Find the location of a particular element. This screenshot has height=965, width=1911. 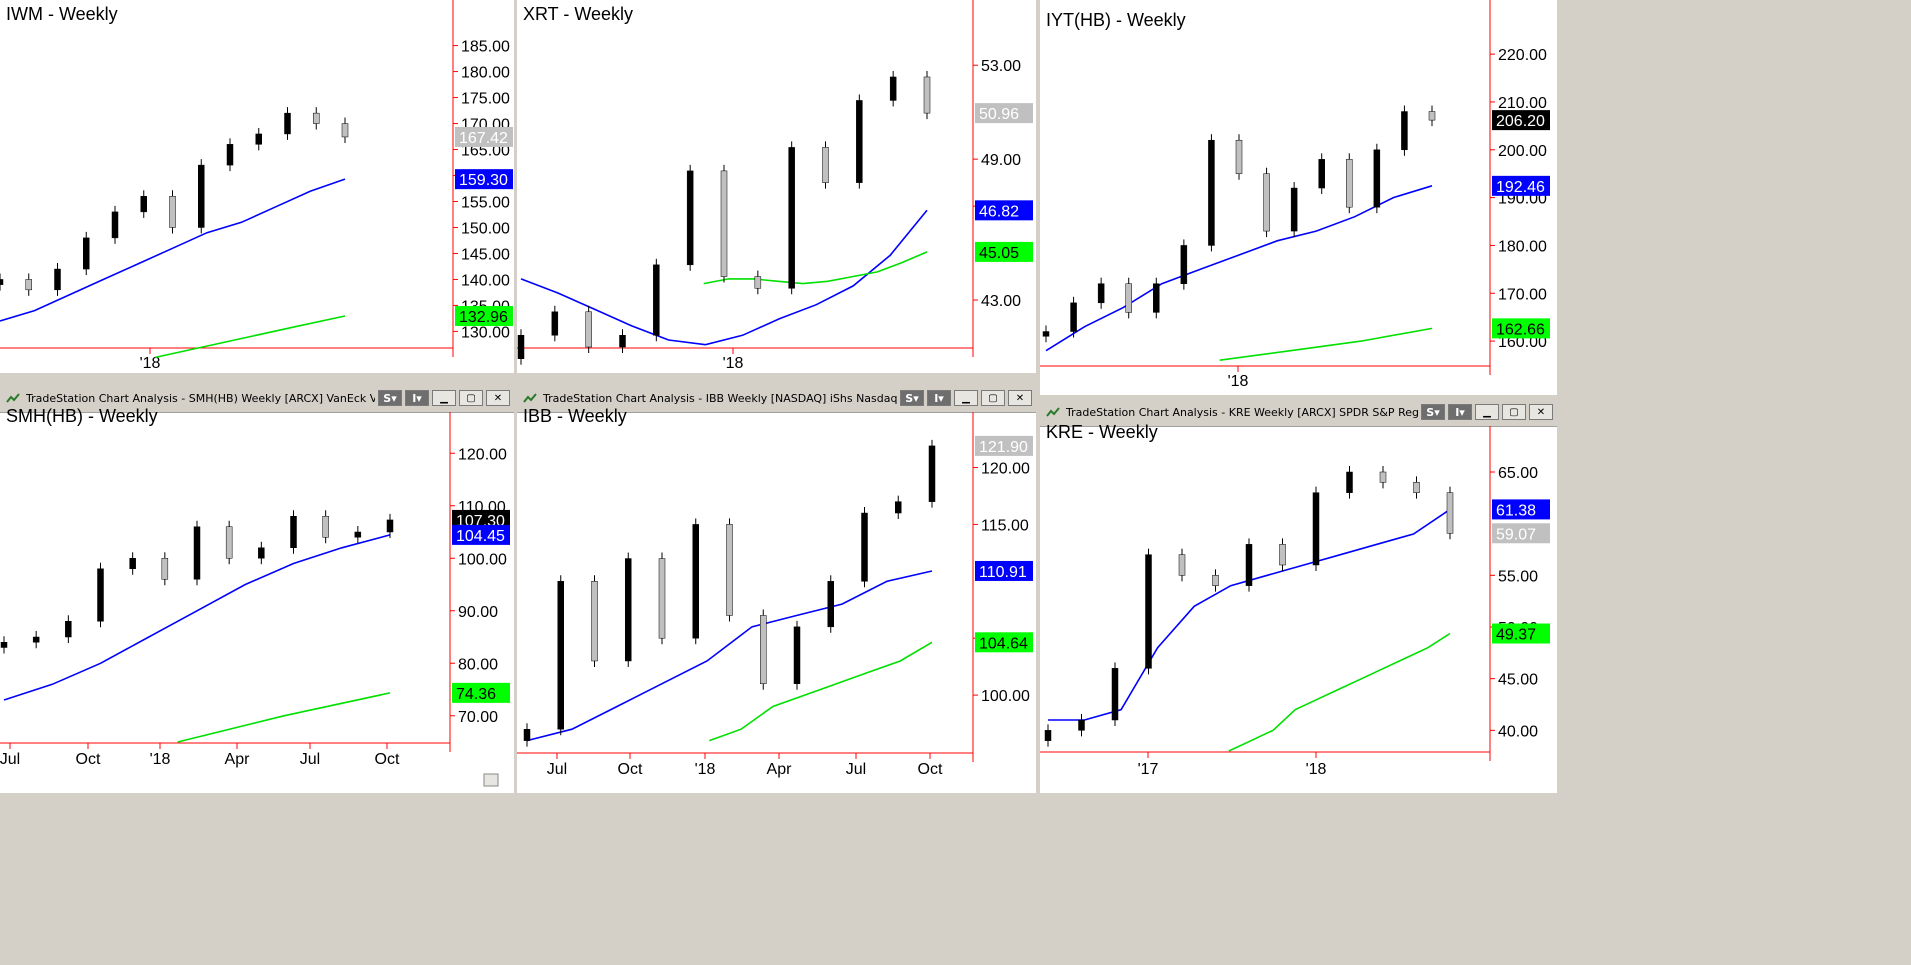

price-badge-label: 45.05 is located at coordinates (999, 253).